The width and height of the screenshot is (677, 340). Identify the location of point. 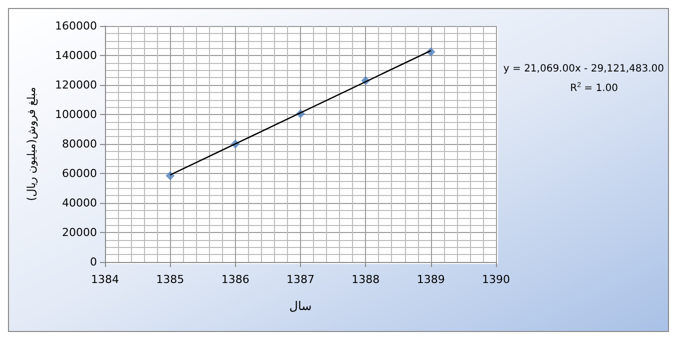
(170, 175).